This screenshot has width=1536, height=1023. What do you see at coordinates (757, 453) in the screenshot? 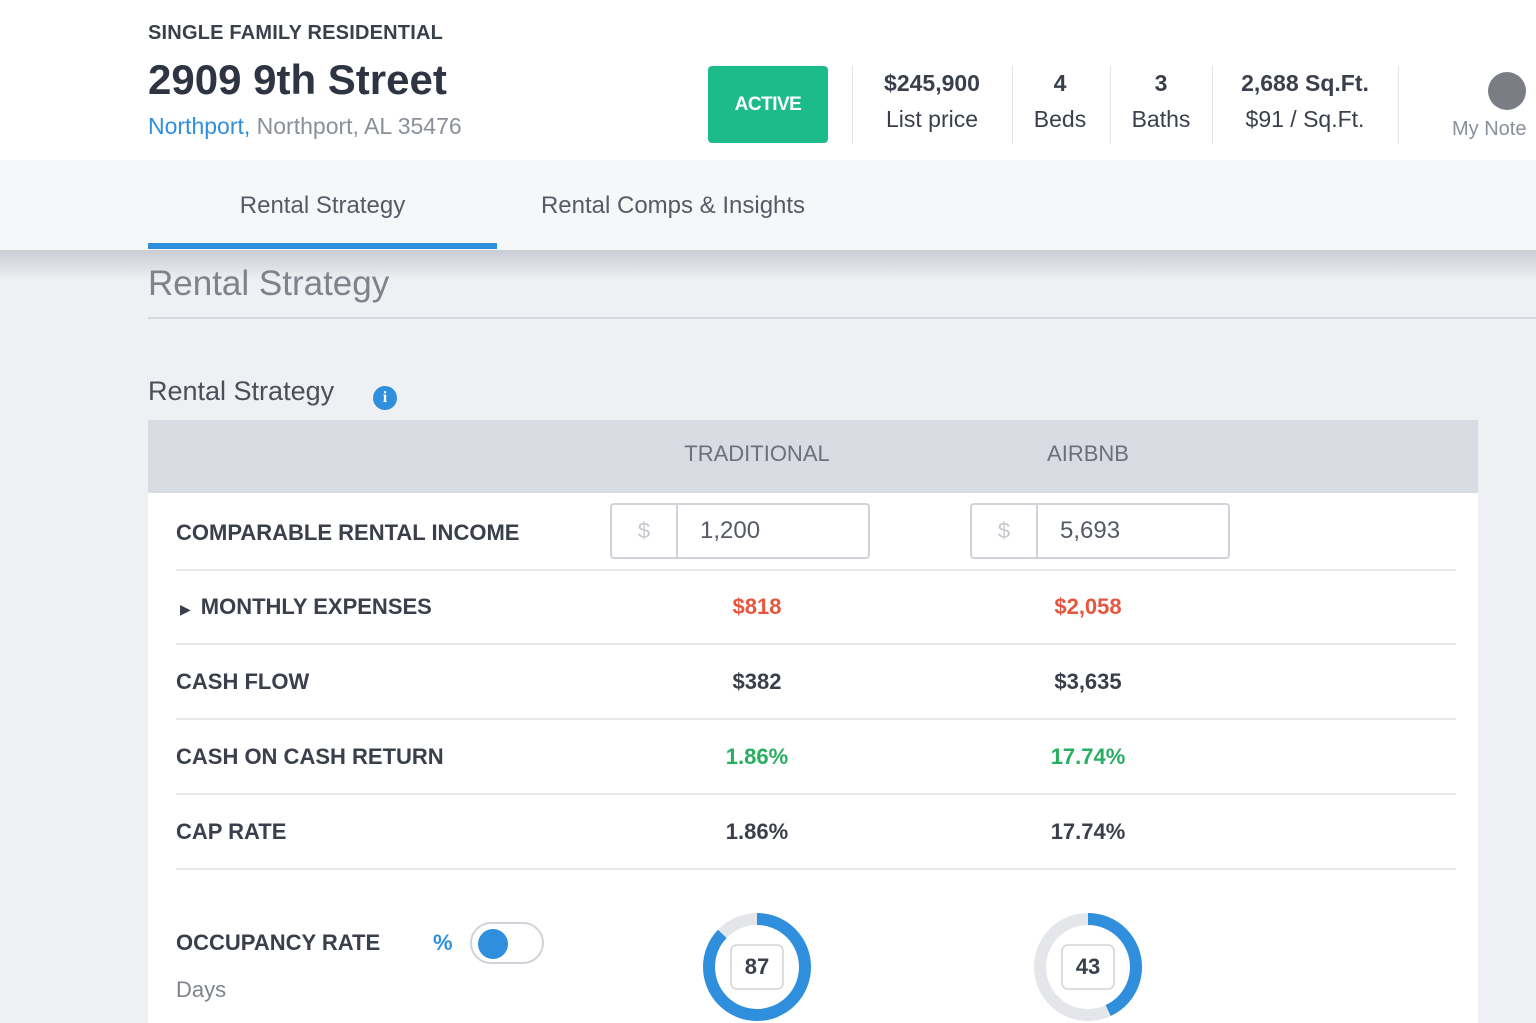
I see `column-header: TRADITIONAL` at bounding box center [757, 453].